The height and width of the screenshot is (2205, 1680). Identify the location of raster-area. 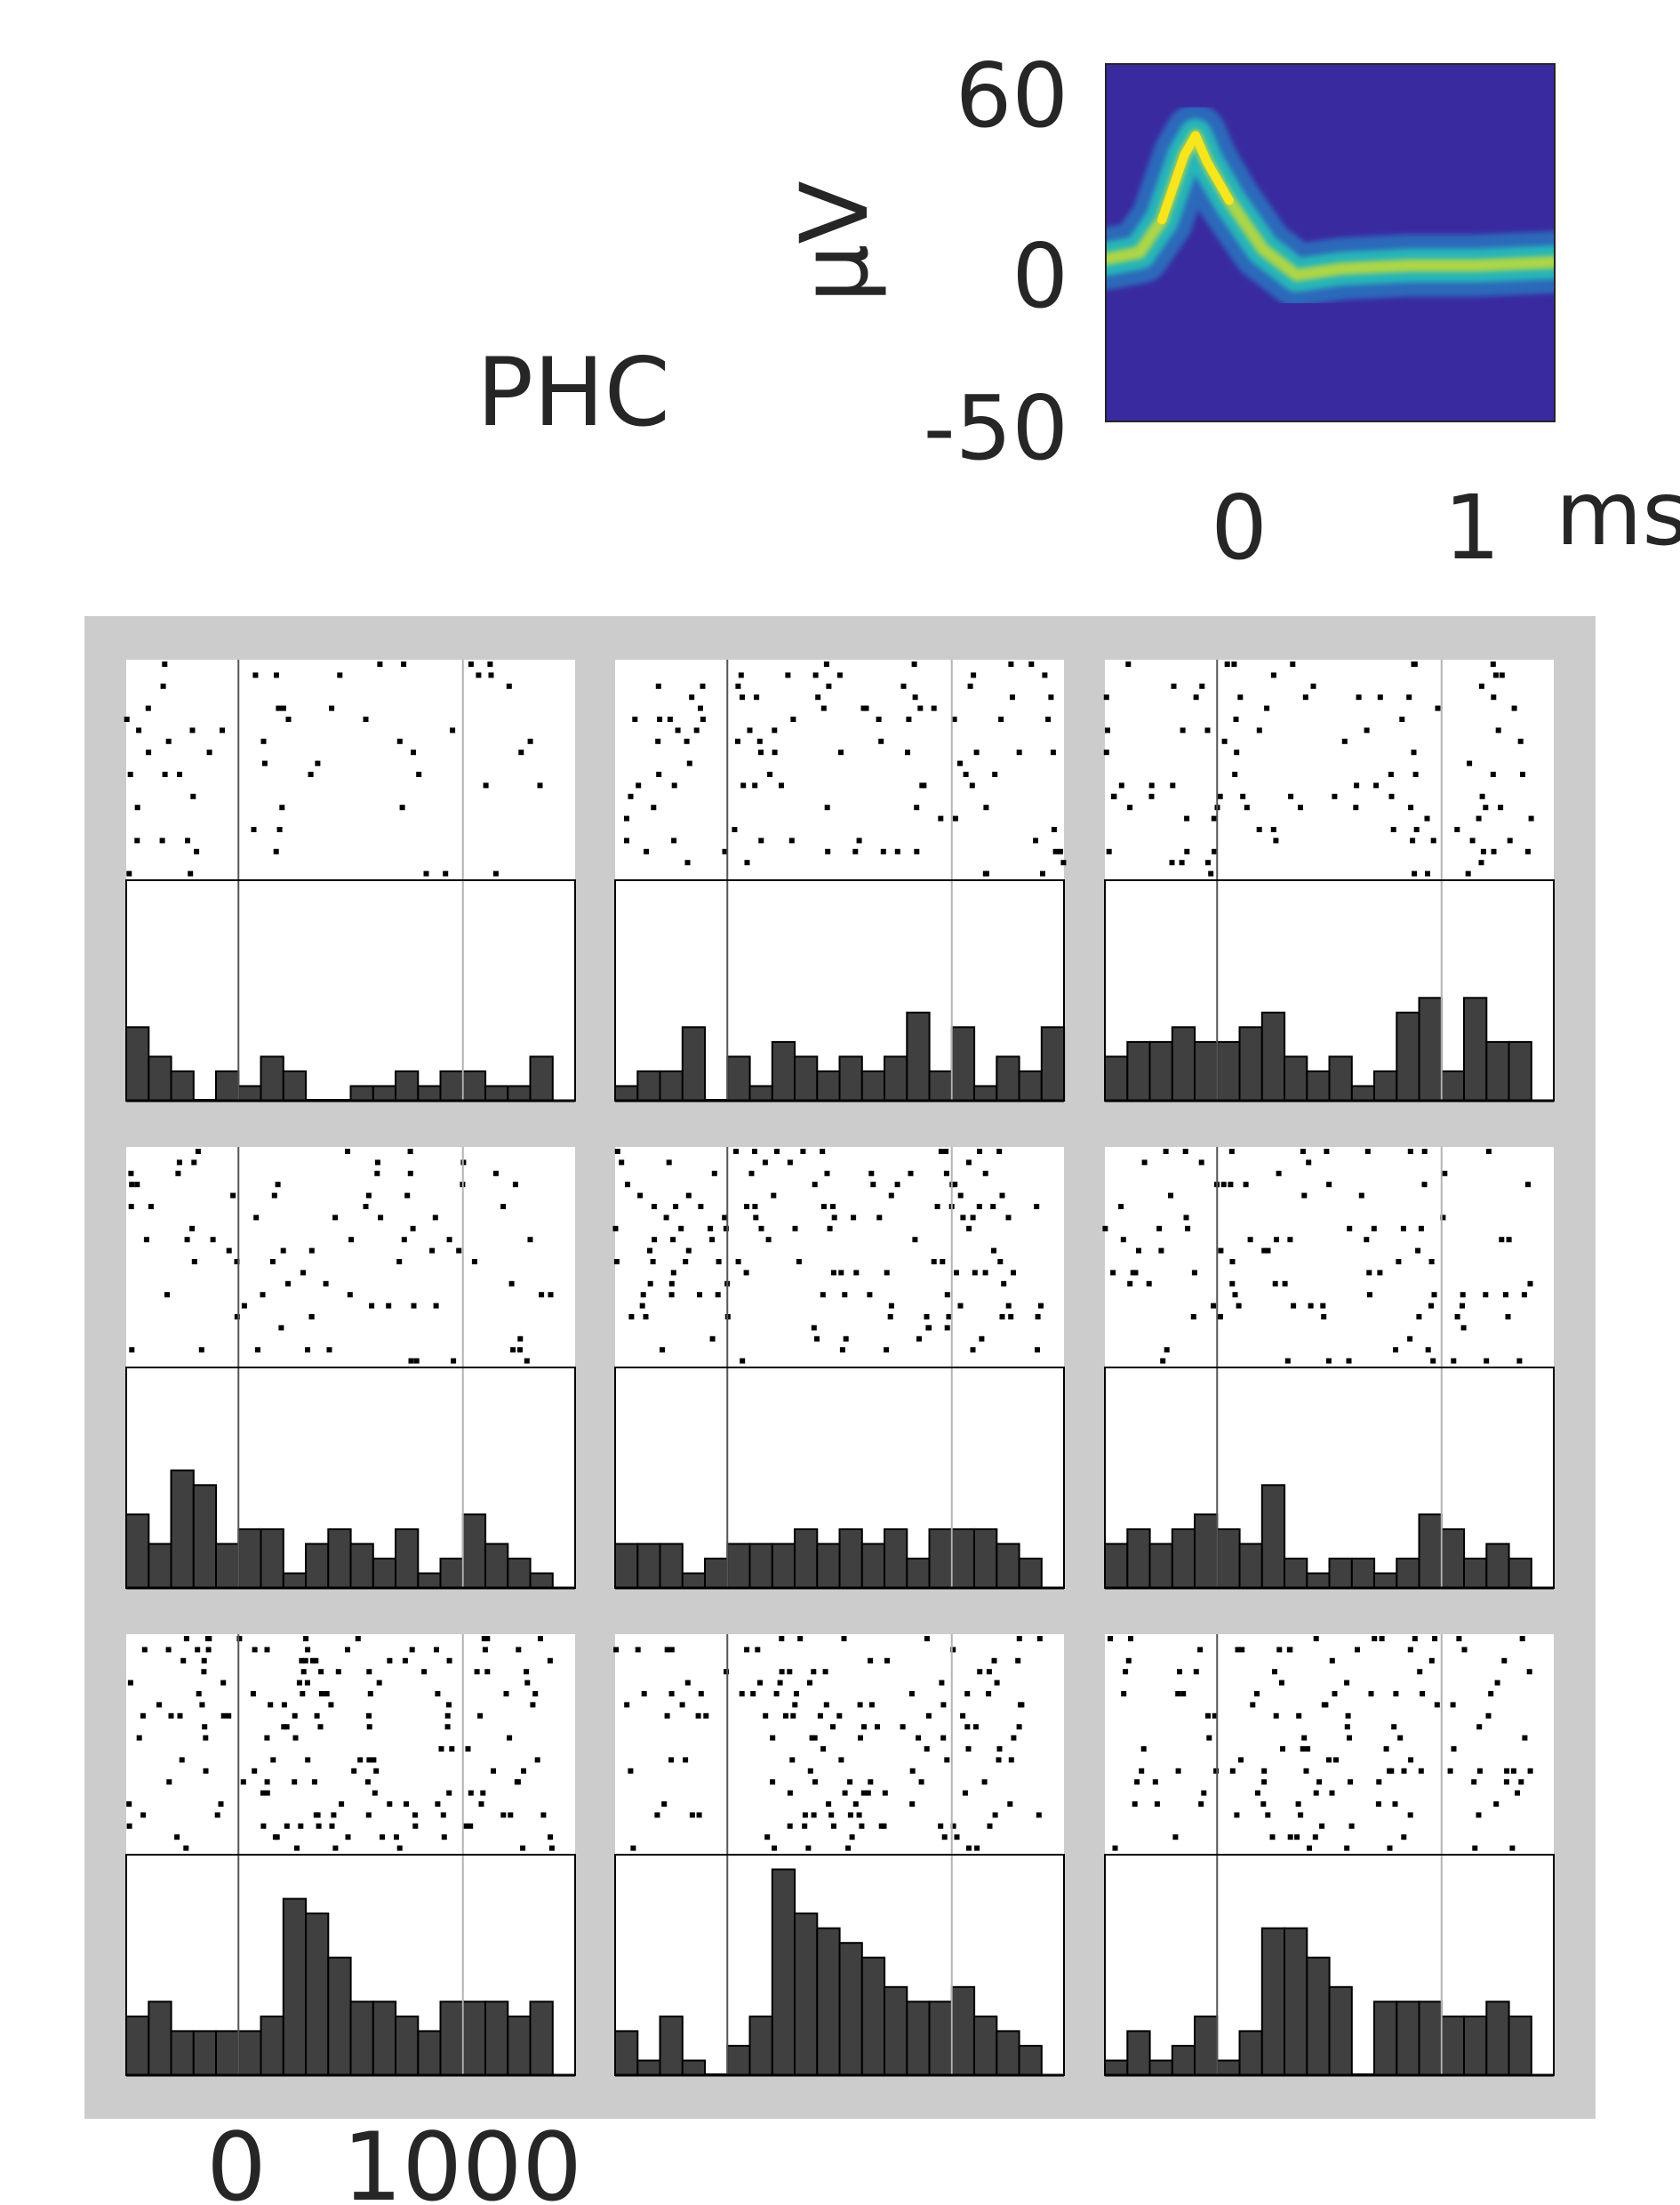
(1329, 1745).